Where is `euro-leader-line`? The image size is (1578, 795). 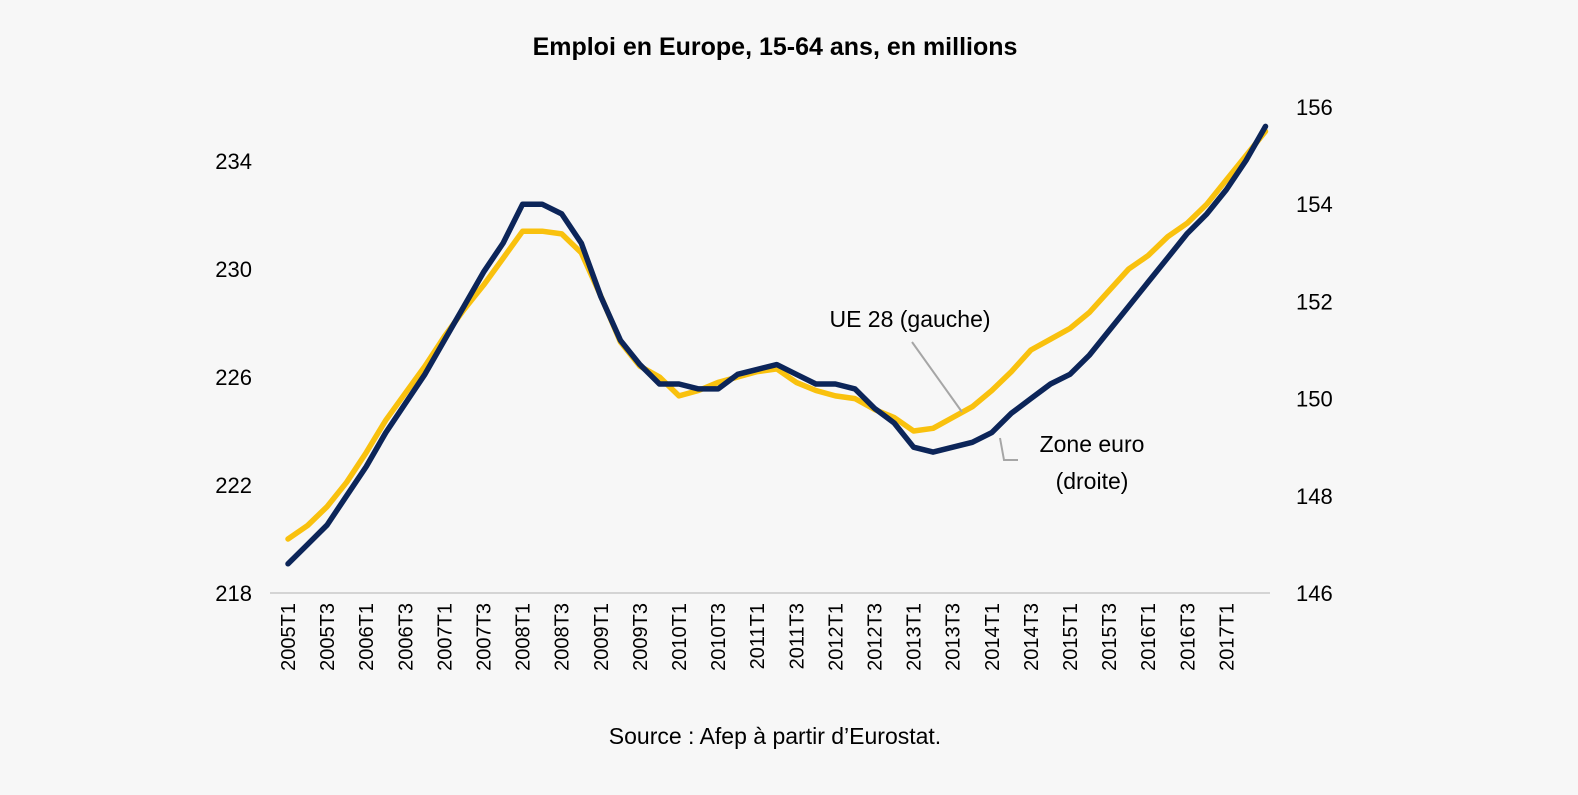 euro-leader-line is located at coordinates (1008, 449).